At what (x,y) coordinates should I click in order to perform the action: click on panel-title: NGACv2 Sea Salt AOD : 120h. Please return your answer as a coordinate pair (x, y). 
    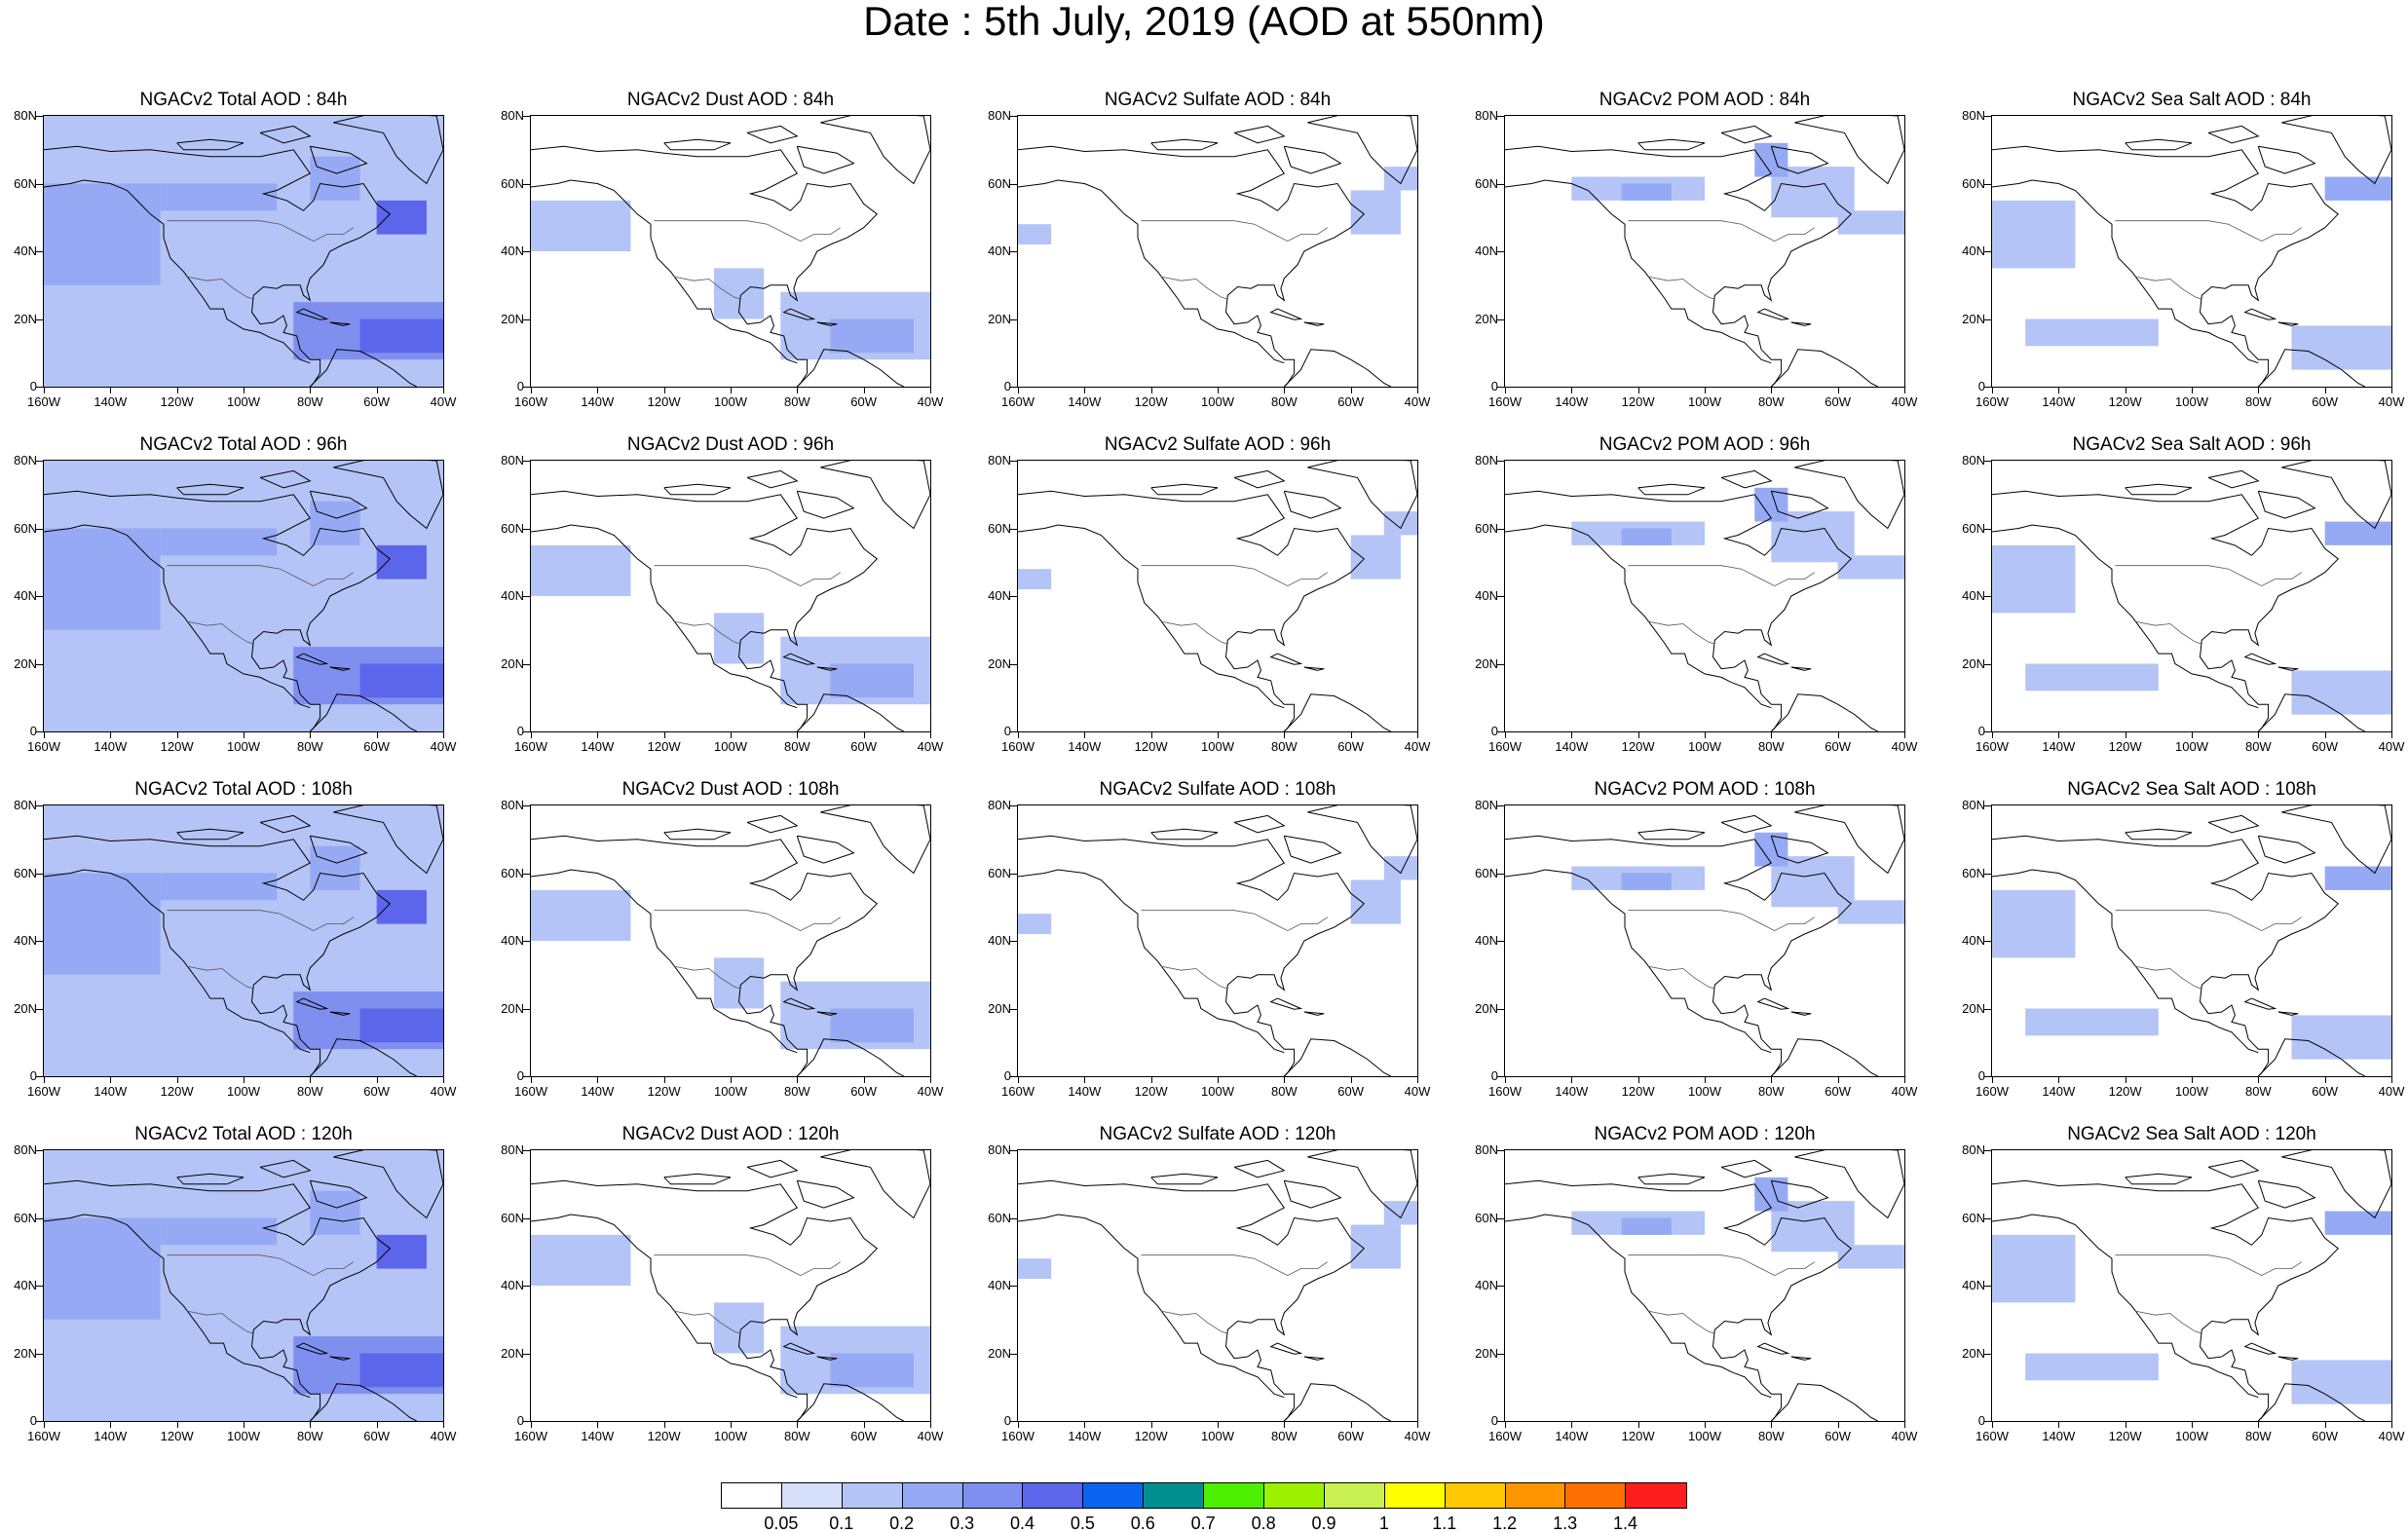
    Looking at the image, I should click on (2191, 1134).